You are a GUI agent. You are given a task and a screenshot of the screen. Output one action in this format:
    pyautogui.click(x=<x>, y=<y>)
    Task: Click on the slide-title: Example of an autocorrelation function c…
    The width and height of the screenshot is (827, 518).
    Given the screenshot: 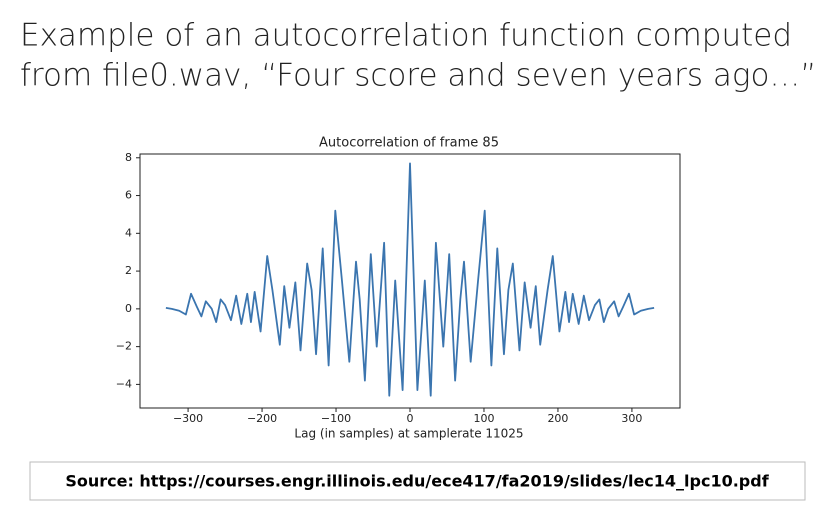 What is the action you would take?
    pyautogui.click(x=406, y=36)
    